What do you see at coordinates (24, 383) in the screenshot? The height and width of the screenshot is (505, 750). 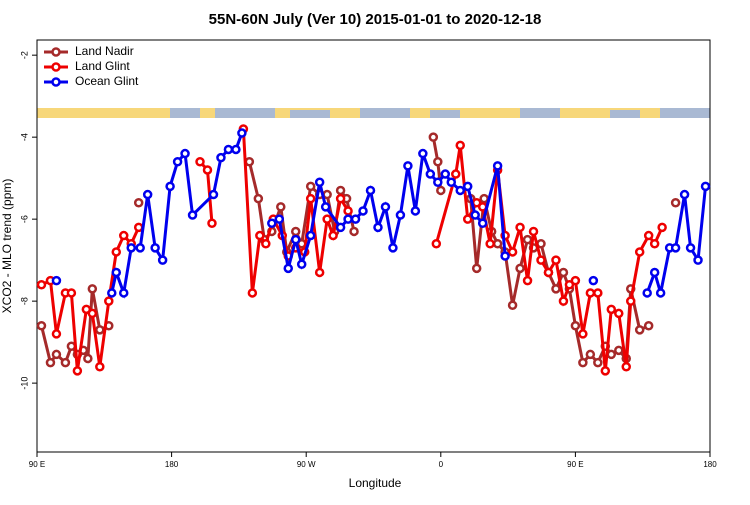 I see `y-tick-label: -10` at bounding box center [24, 383].